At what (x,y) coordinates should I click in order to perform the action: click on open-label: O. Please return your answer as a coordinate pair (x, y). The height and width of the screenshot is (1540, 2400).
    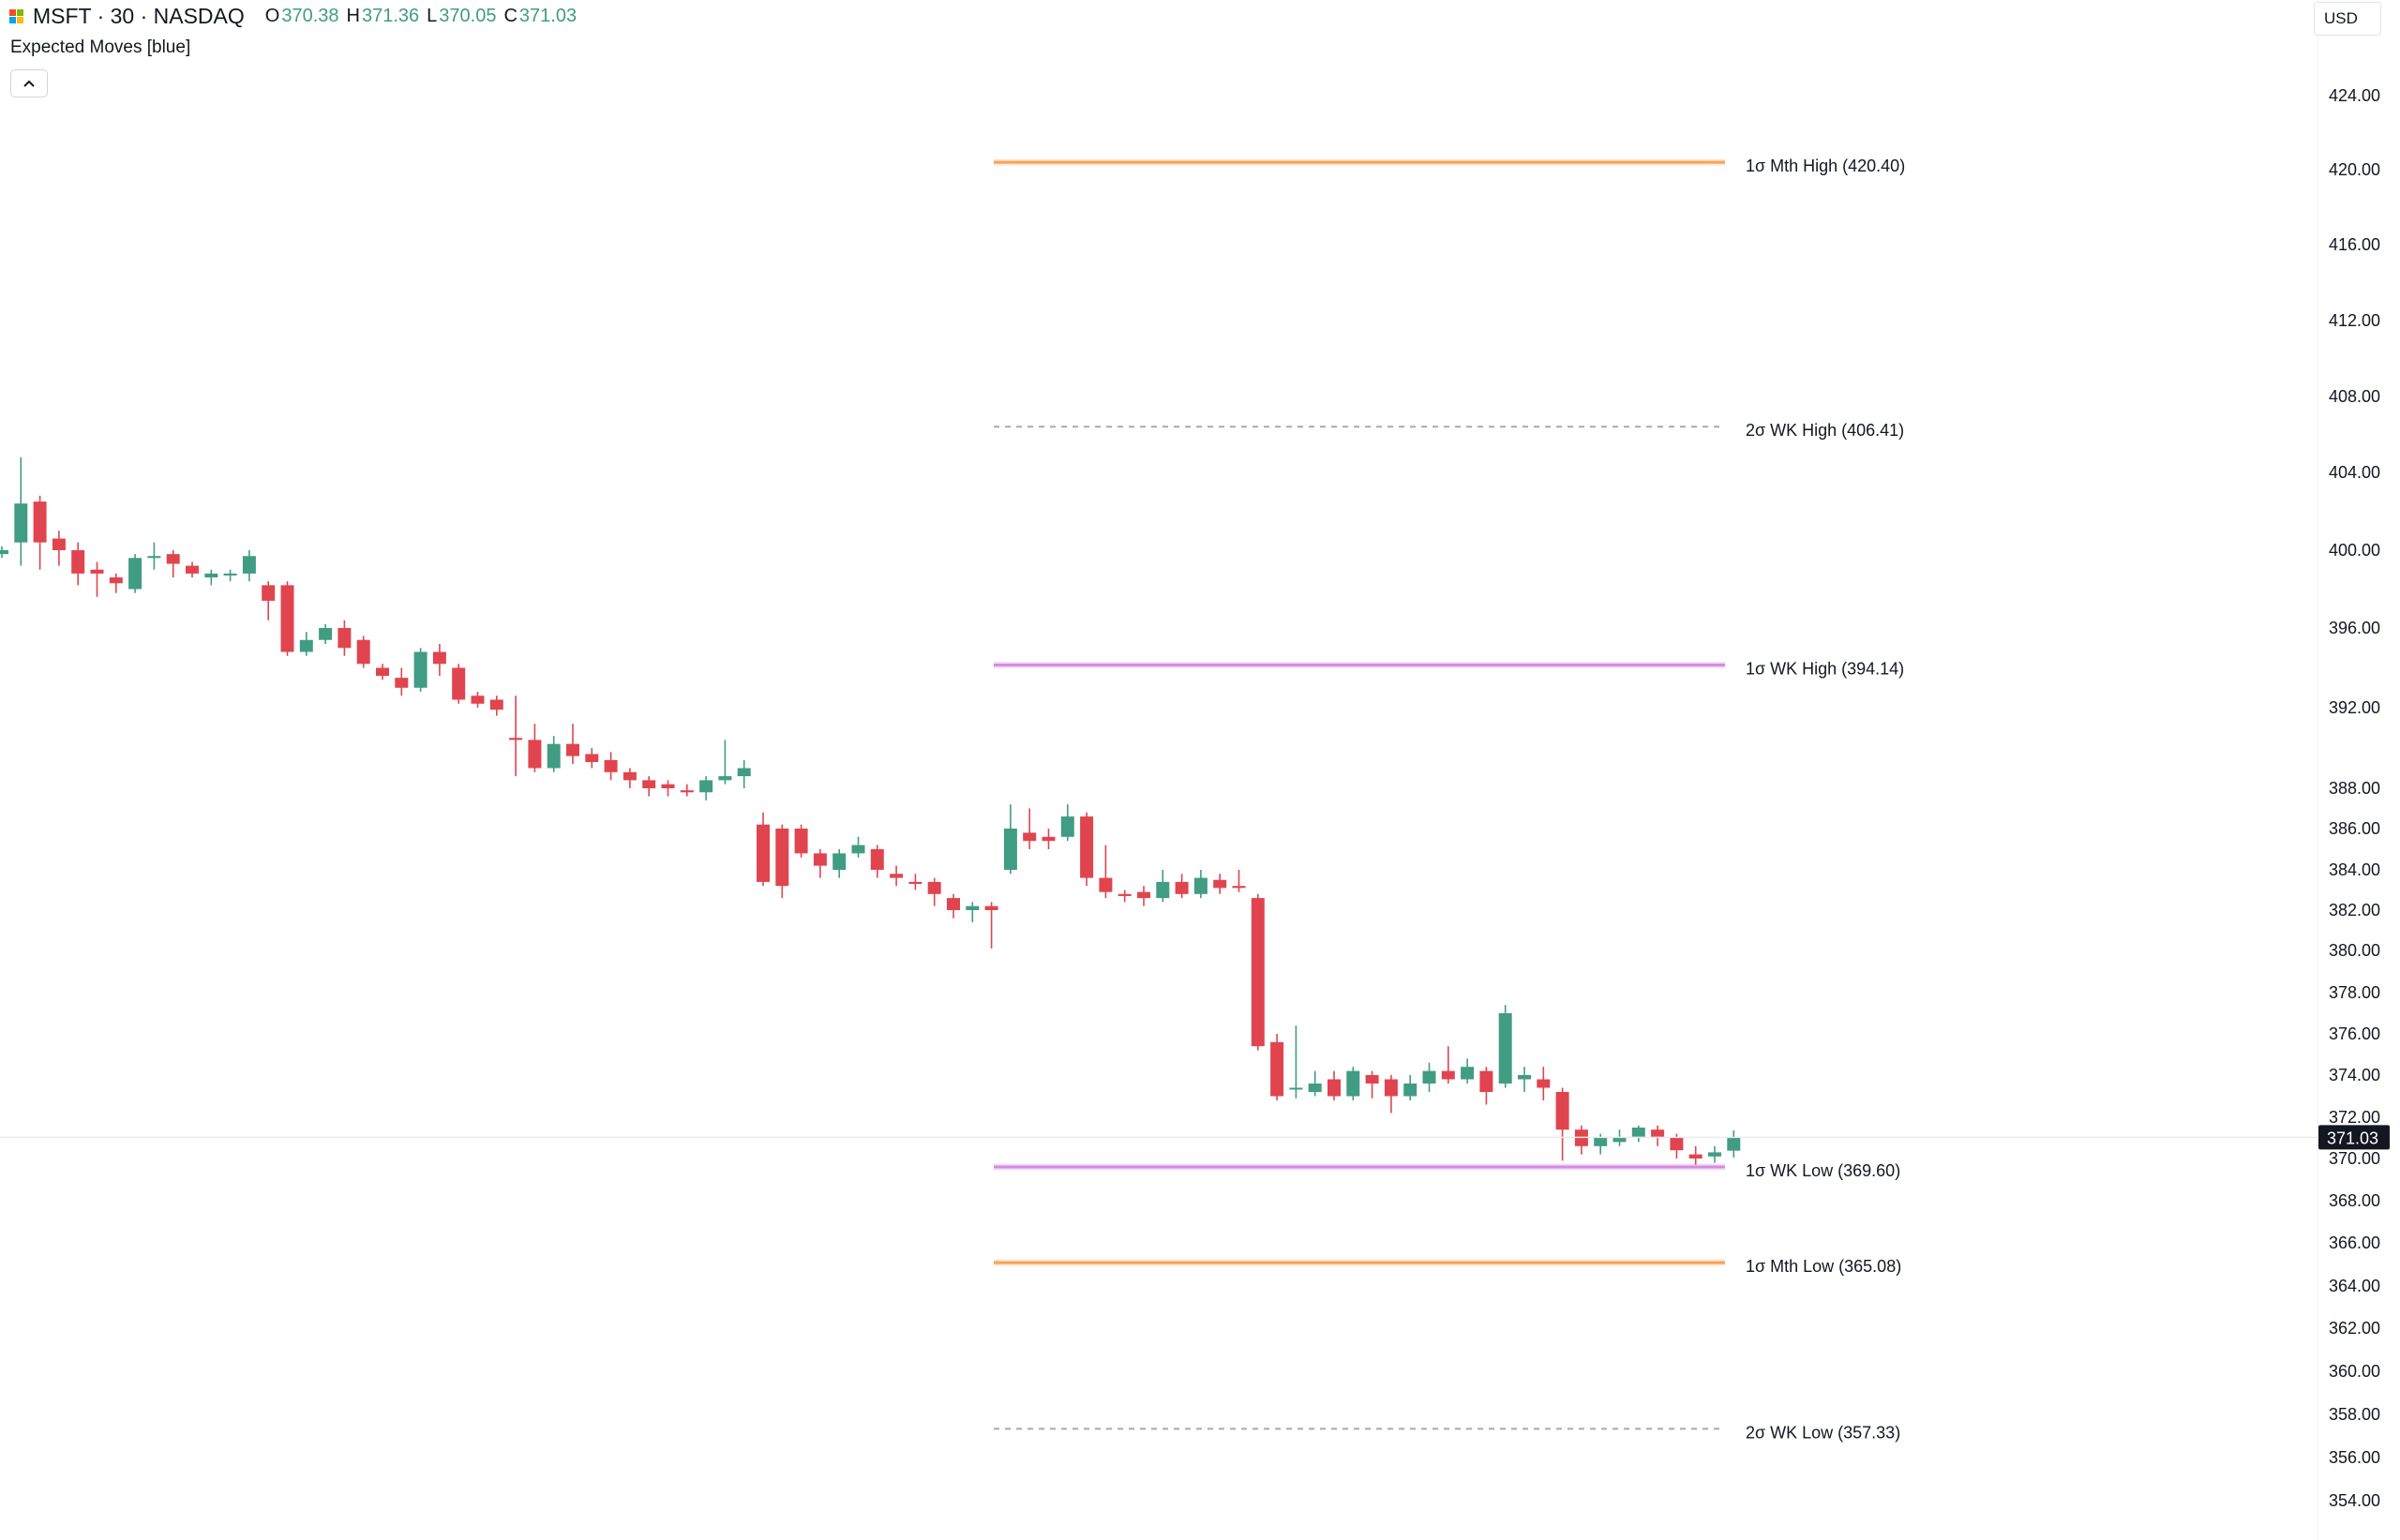
    Looking at the image, I should click on (272, 16).